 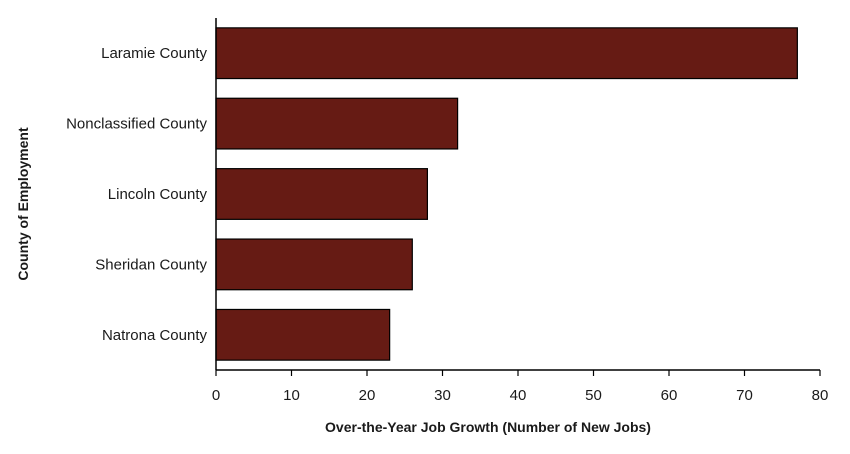 I want to click on x-tick-label: 30, so click(x=442, y=395).